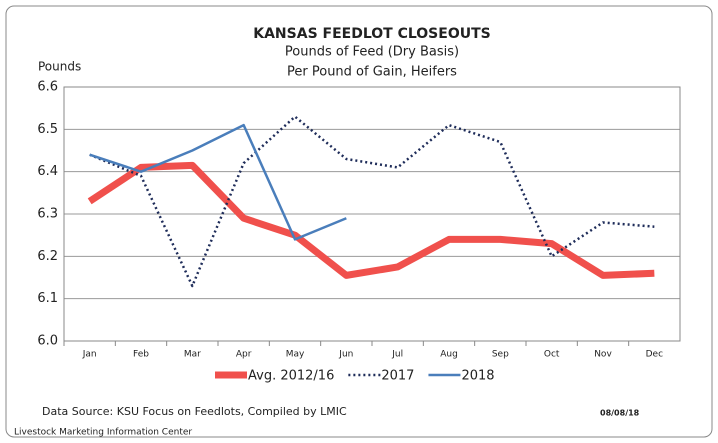 The width and height of the screenshot is (718, 443). I want to click on x-tick-label: Apr, so click(244, 355).